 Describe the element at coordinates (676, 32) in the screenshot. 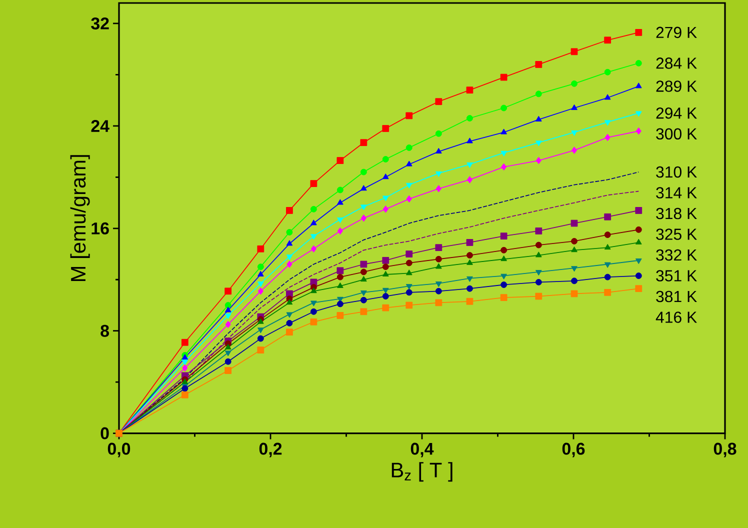

I see `series-label: 279 K` at that location.